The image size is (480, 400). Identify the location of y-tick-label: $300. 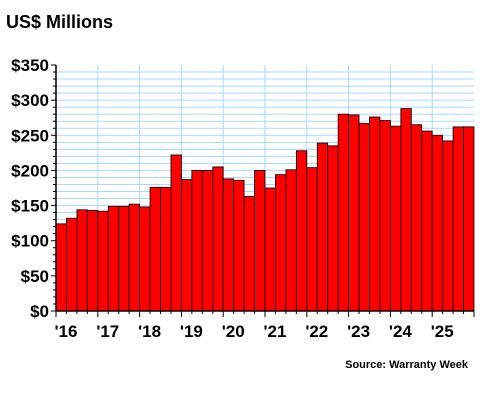
(30, 100).